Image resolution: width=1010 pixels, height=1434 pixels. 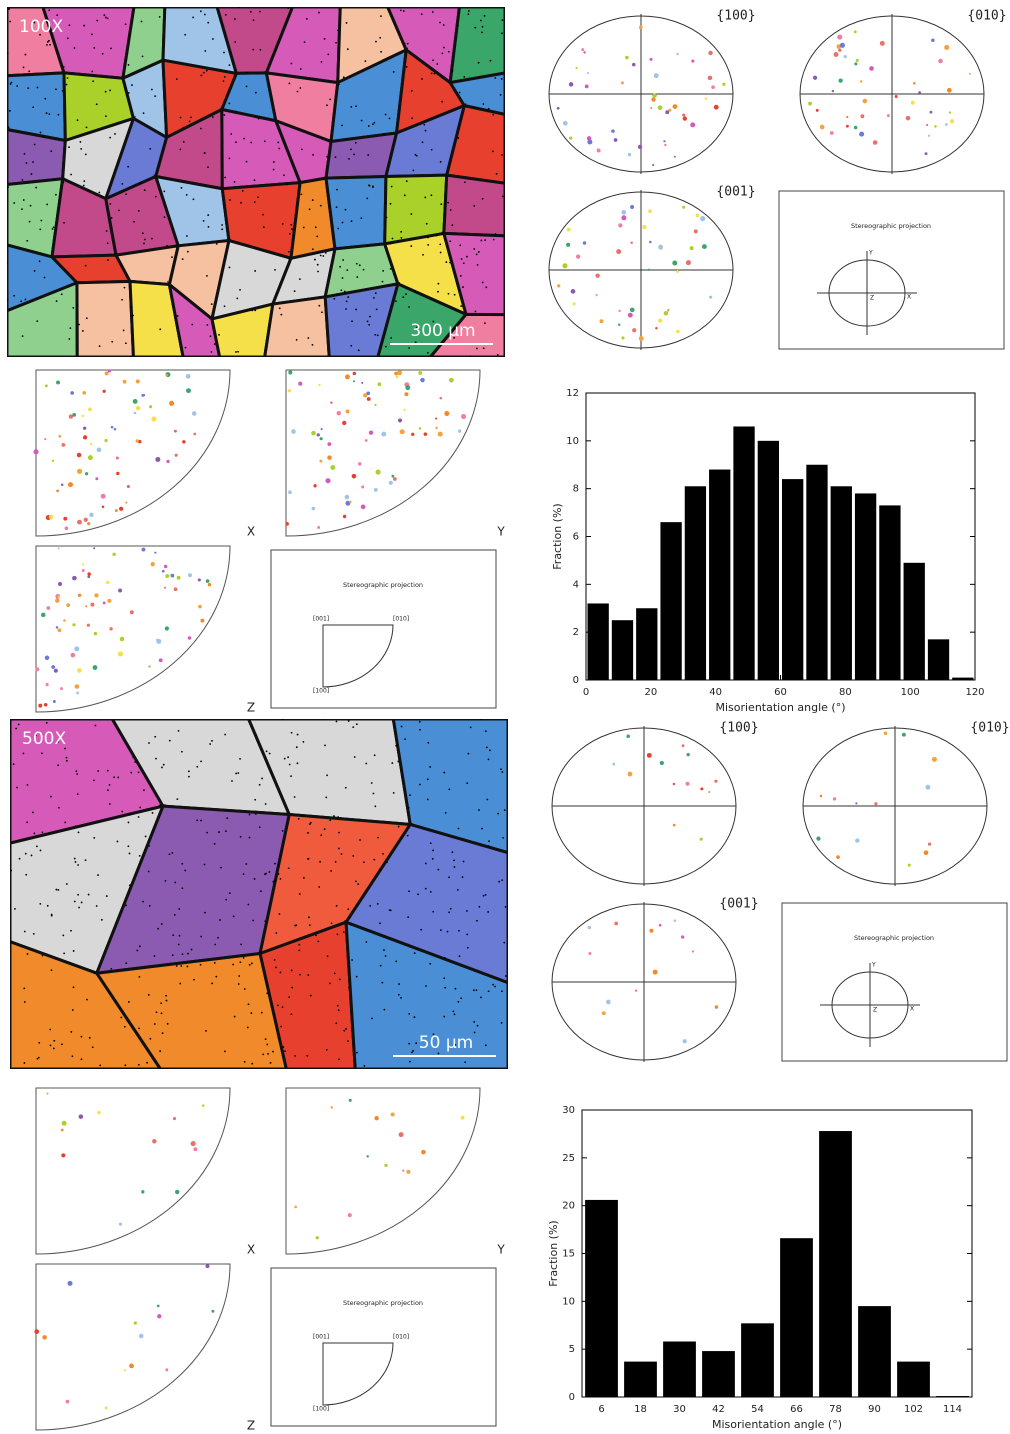 I want to click on ipf-key, so click(x=383, y=629).